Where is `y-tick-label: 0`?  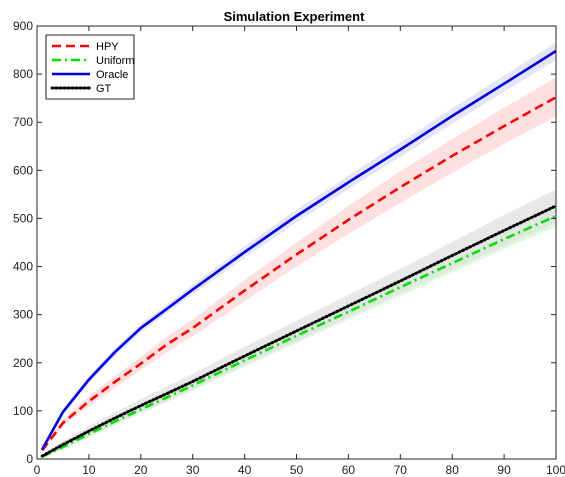
y-tick-label: 0 is located at coordinates (29, 459).